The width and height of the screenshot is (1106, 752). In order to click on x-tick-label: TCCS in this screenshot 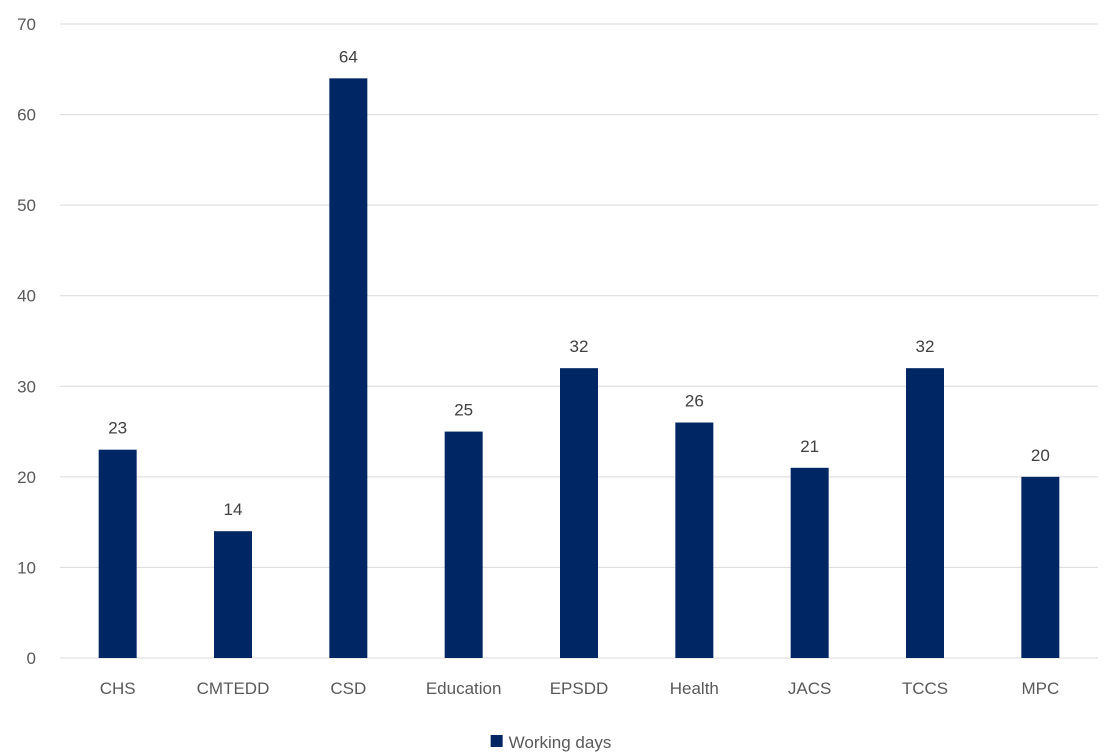, I will do `click(925, 688)`.